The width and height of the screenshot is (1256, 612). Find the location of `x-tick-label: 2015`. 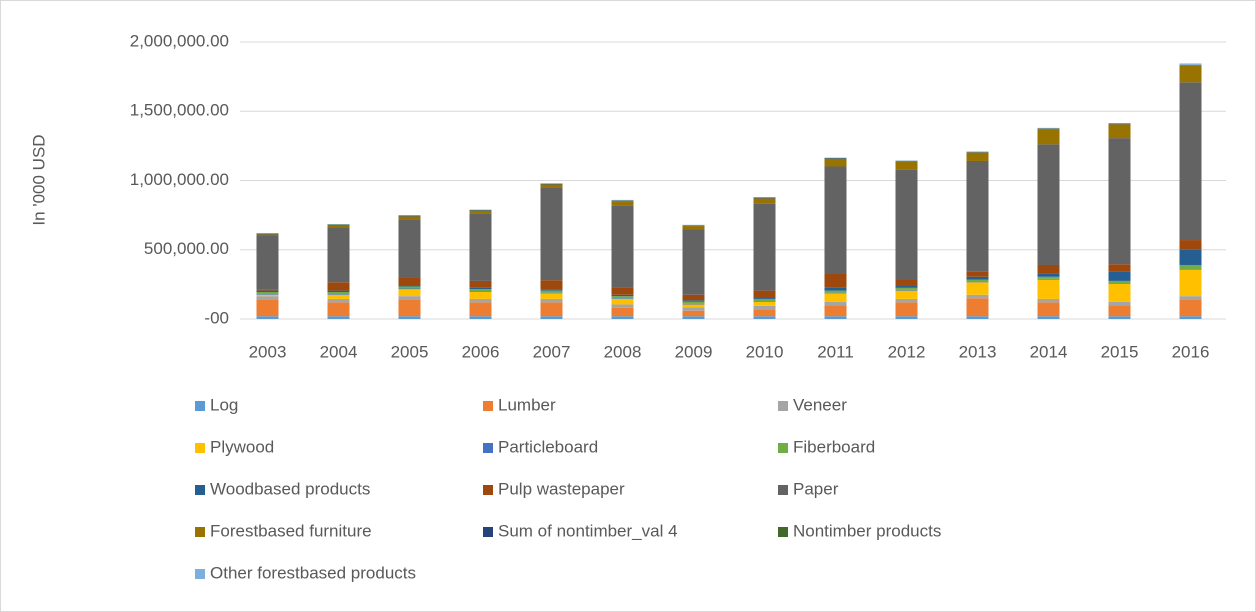

x-tick-label: 2015 is located at coordinates (1120, 351).